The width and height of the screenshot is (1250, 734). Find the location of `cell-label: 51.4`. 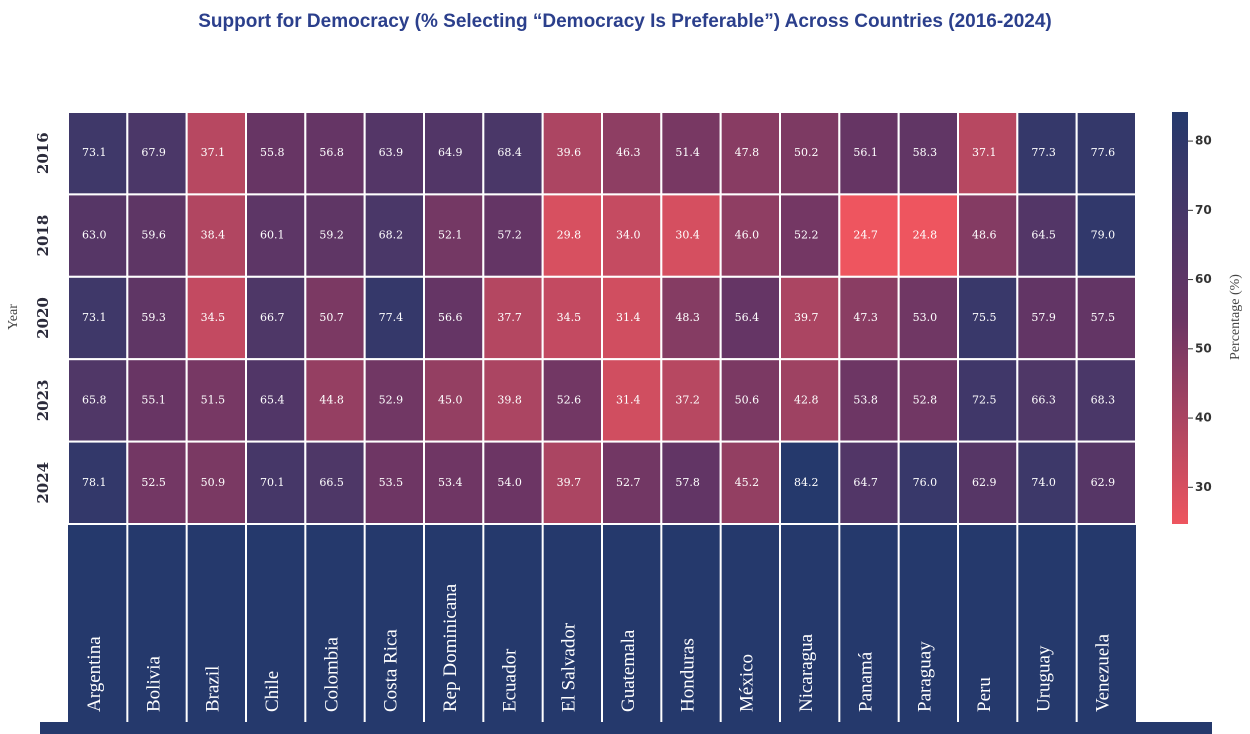

cell-label: 51.4 is located at coordinates (687, 152).